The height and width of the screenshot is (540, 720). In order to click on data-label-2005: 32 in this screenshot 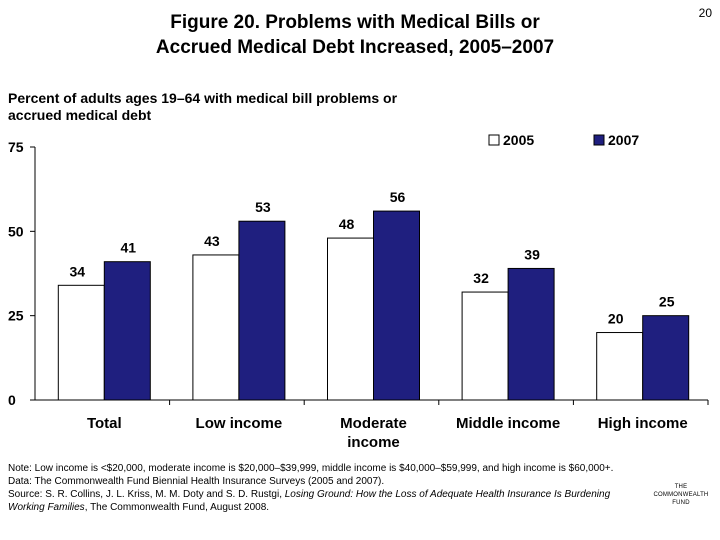, I will do `click(481, 278)`.